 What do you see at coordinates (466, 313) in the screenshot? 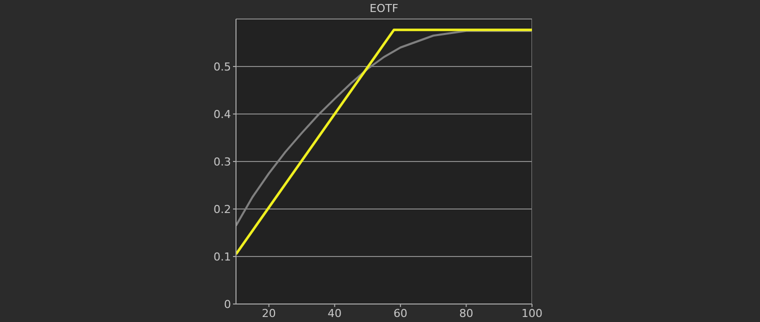
I see `x-tick-label: 80` at bounding box center [466, 313].